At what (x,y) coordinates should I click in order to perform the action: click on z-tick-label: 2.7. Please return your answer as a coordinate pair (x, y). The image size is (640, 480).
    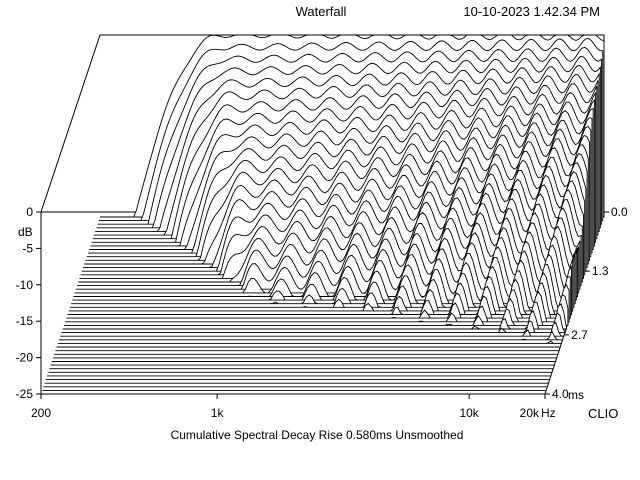
    Looking at the image, I should click on (579, 335).